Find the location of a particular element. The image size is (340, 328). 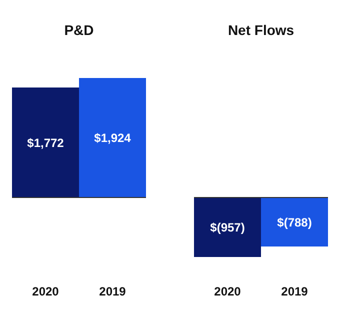

data-label: $(788) is located at coordinates (294, 222).